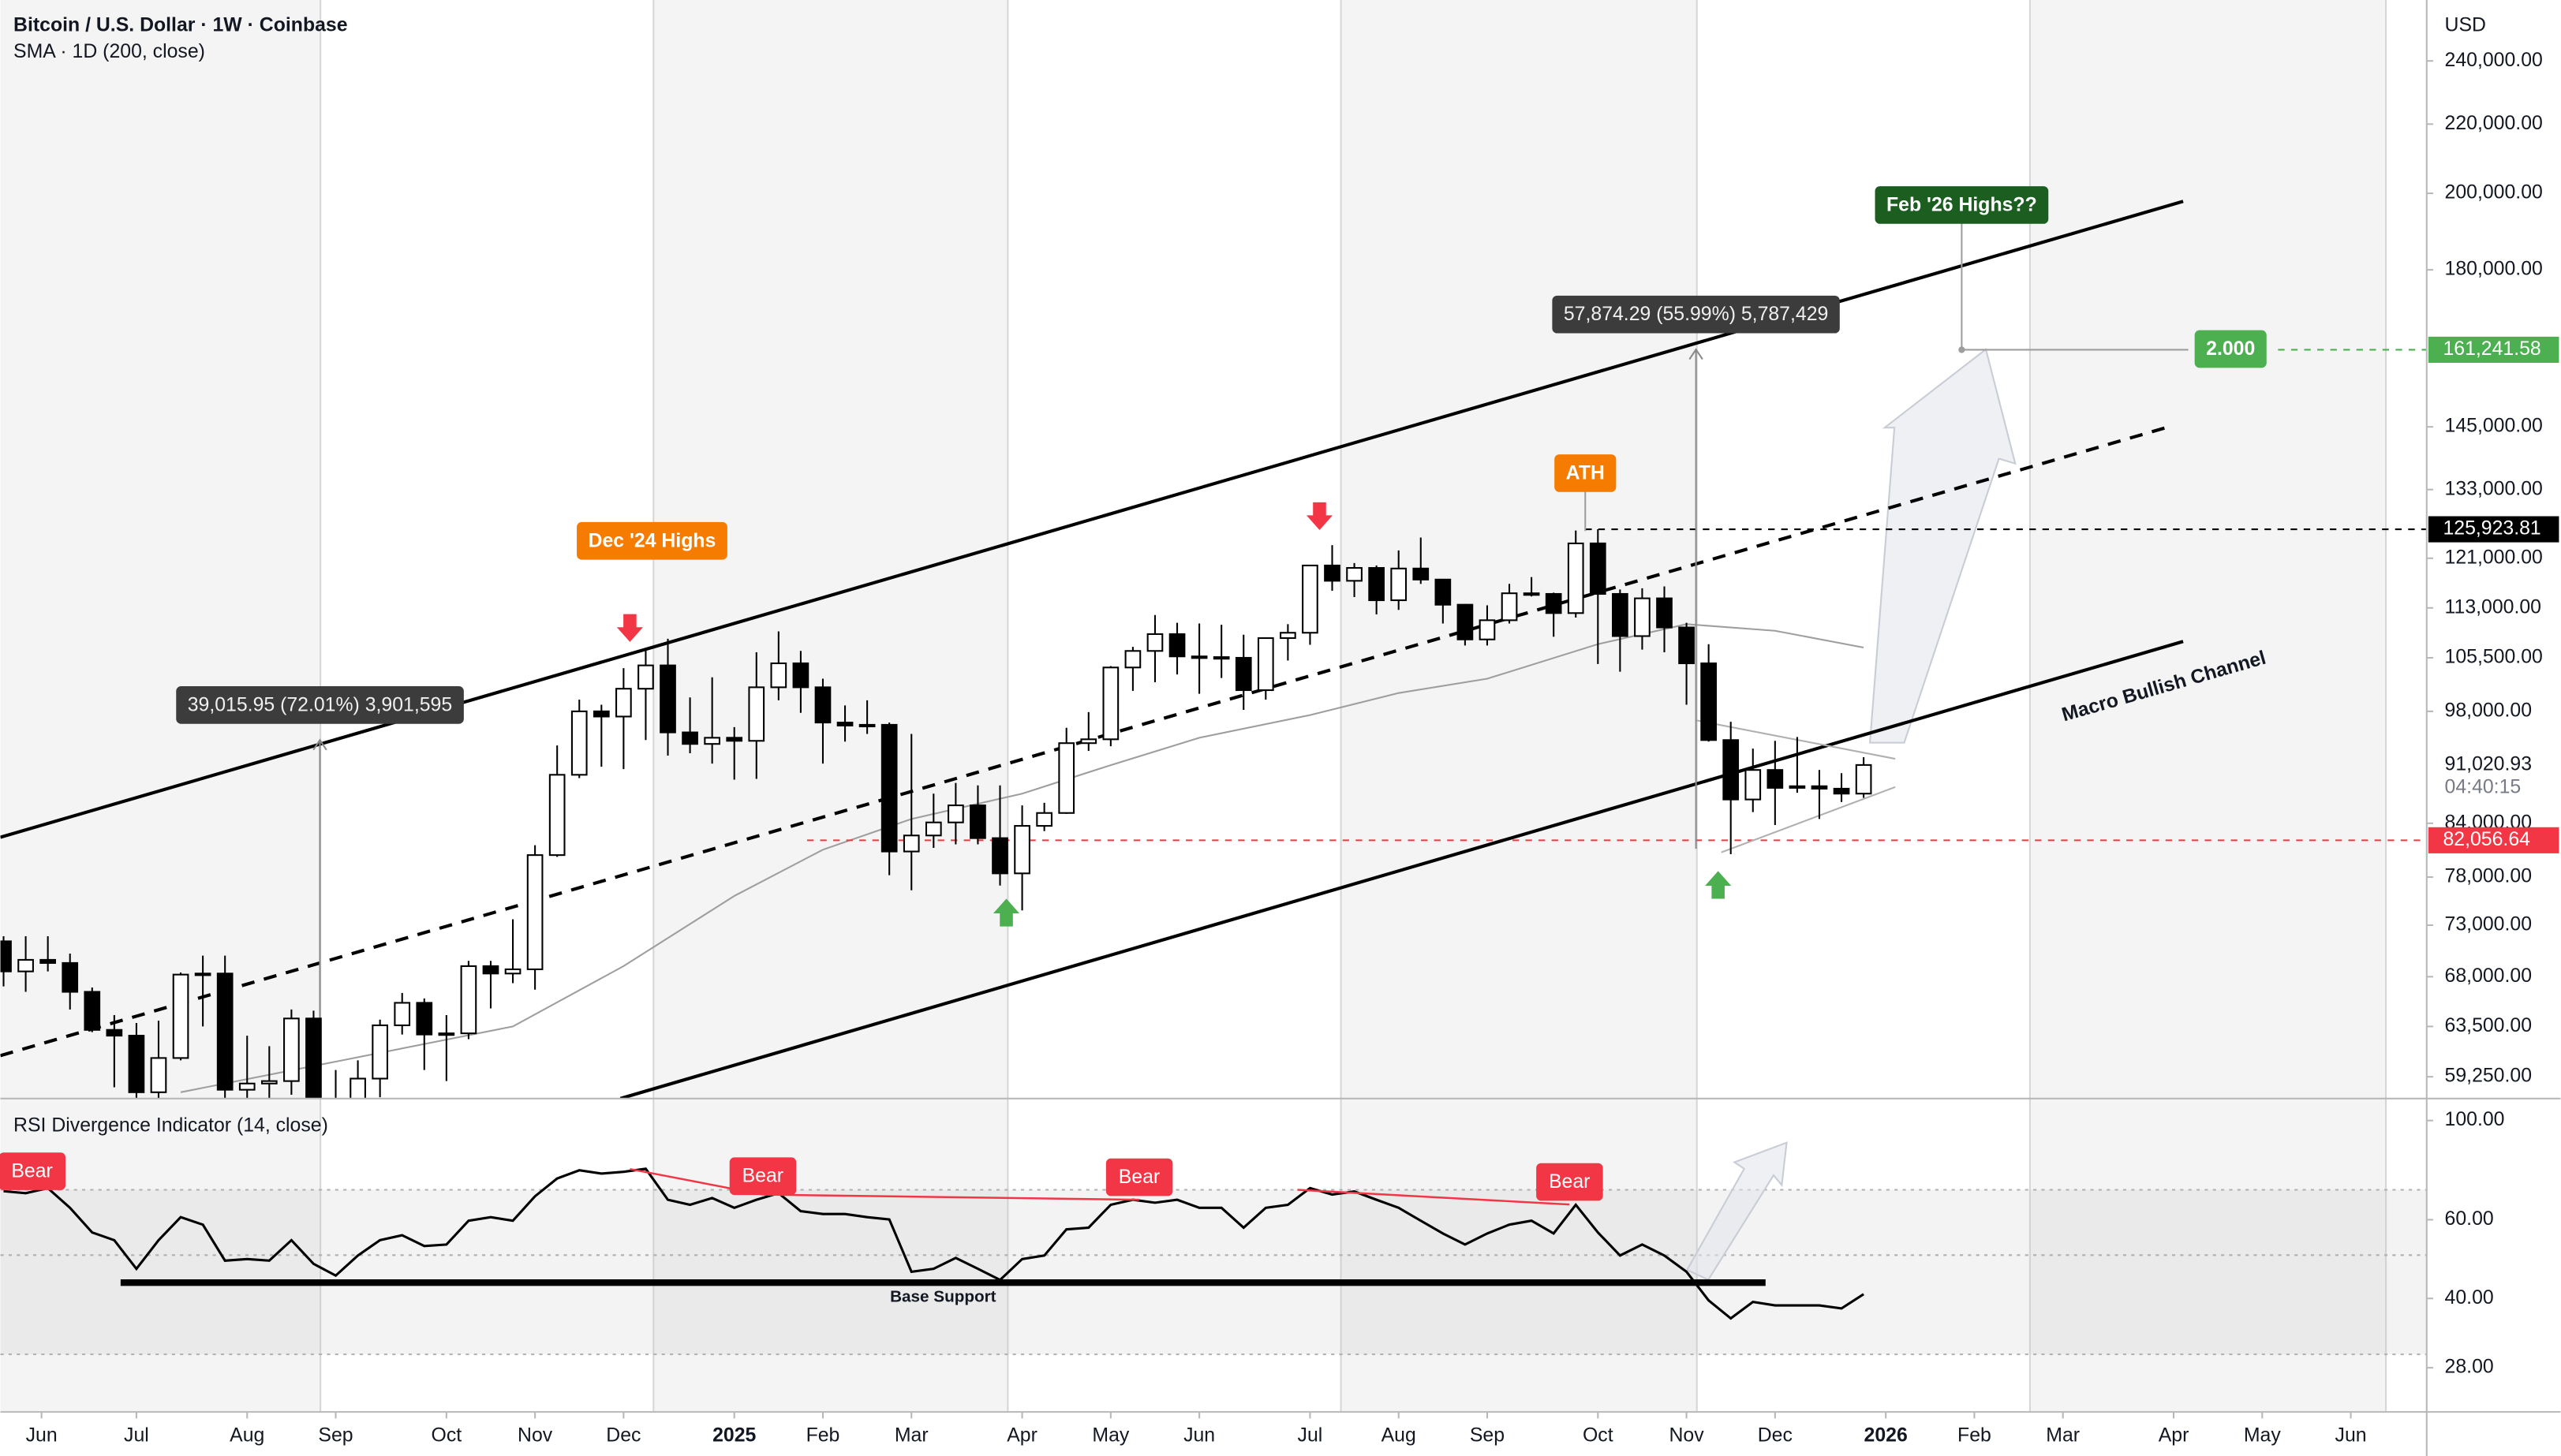 This screenshot has width=2561, height=1456. What do you see at coordinates (2491, 528) in the screenshot?
I see `price-label: 125,923.81` at bounding box center [2491, 528].